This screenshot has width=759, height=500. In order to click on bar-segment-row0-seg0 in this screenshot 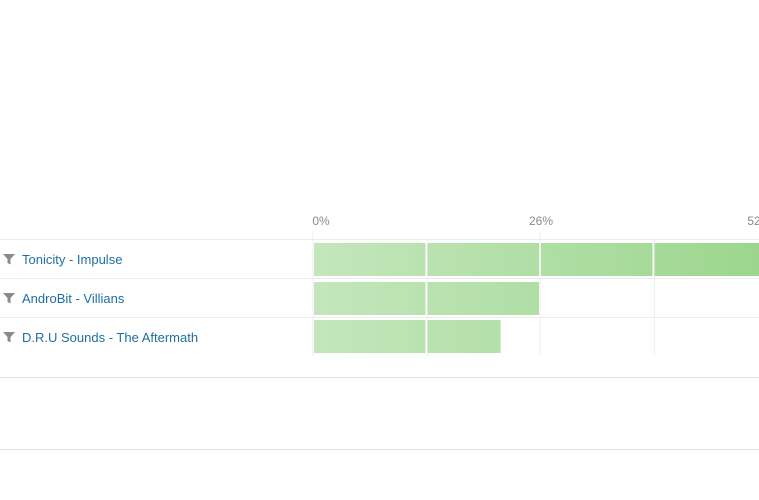, I will do `click(370, 259)`.